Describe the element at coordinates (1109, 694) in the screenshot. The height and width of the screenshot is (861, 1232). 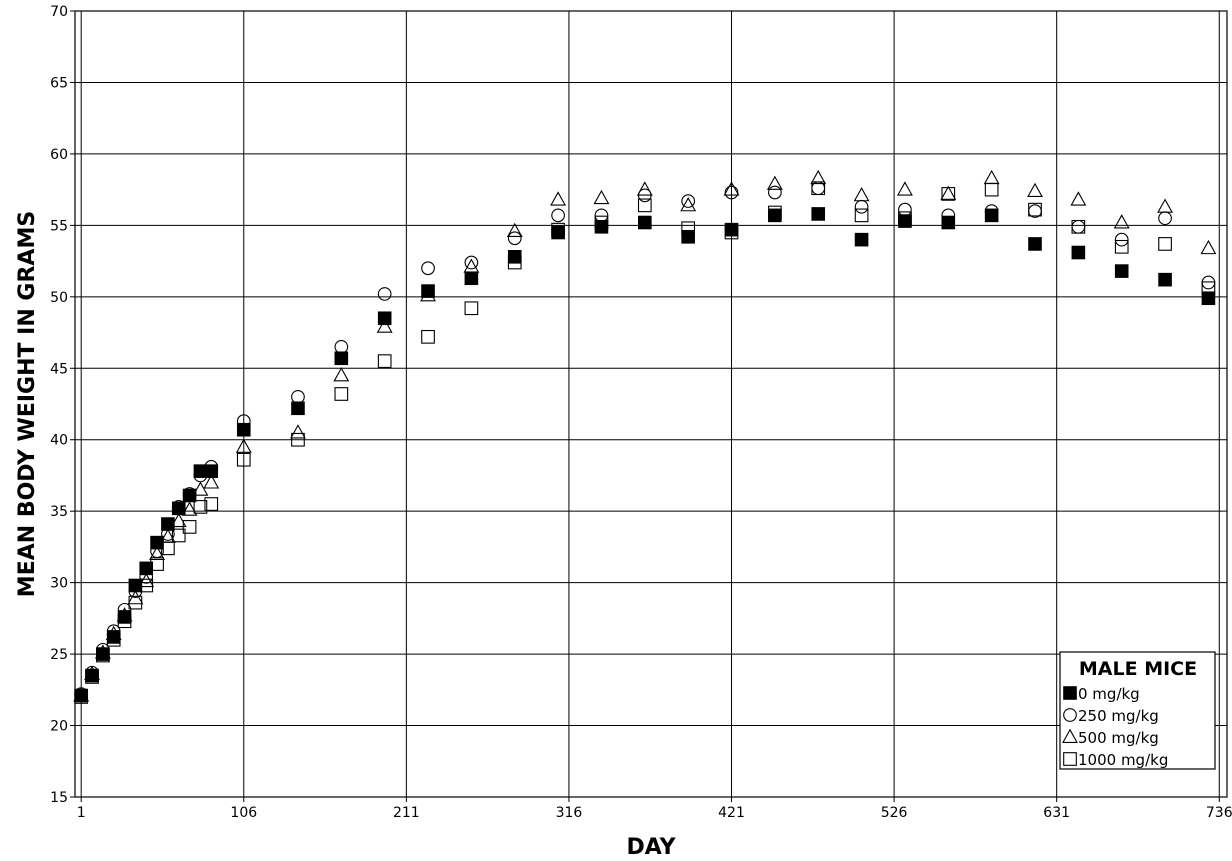
I see `legend-label: 0 mg/kg` at that location.